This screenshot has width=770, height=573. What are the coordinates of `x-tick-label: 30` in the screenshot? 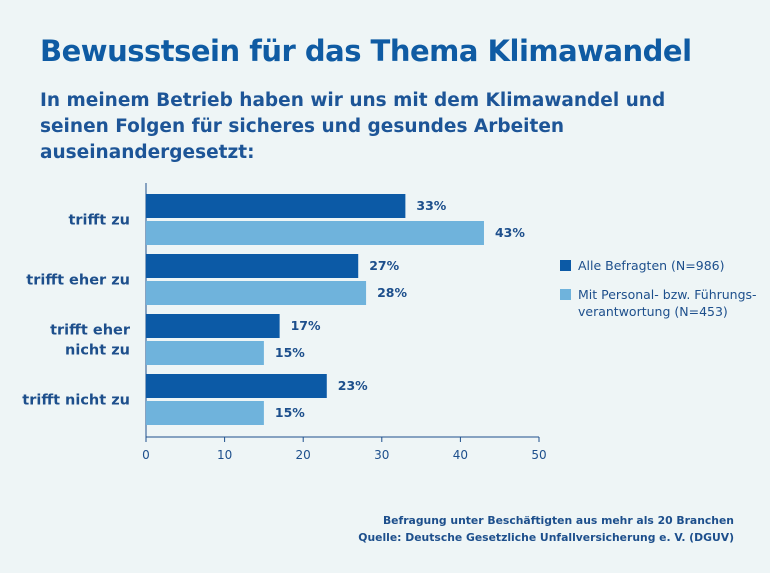 It's located at (381, 455).